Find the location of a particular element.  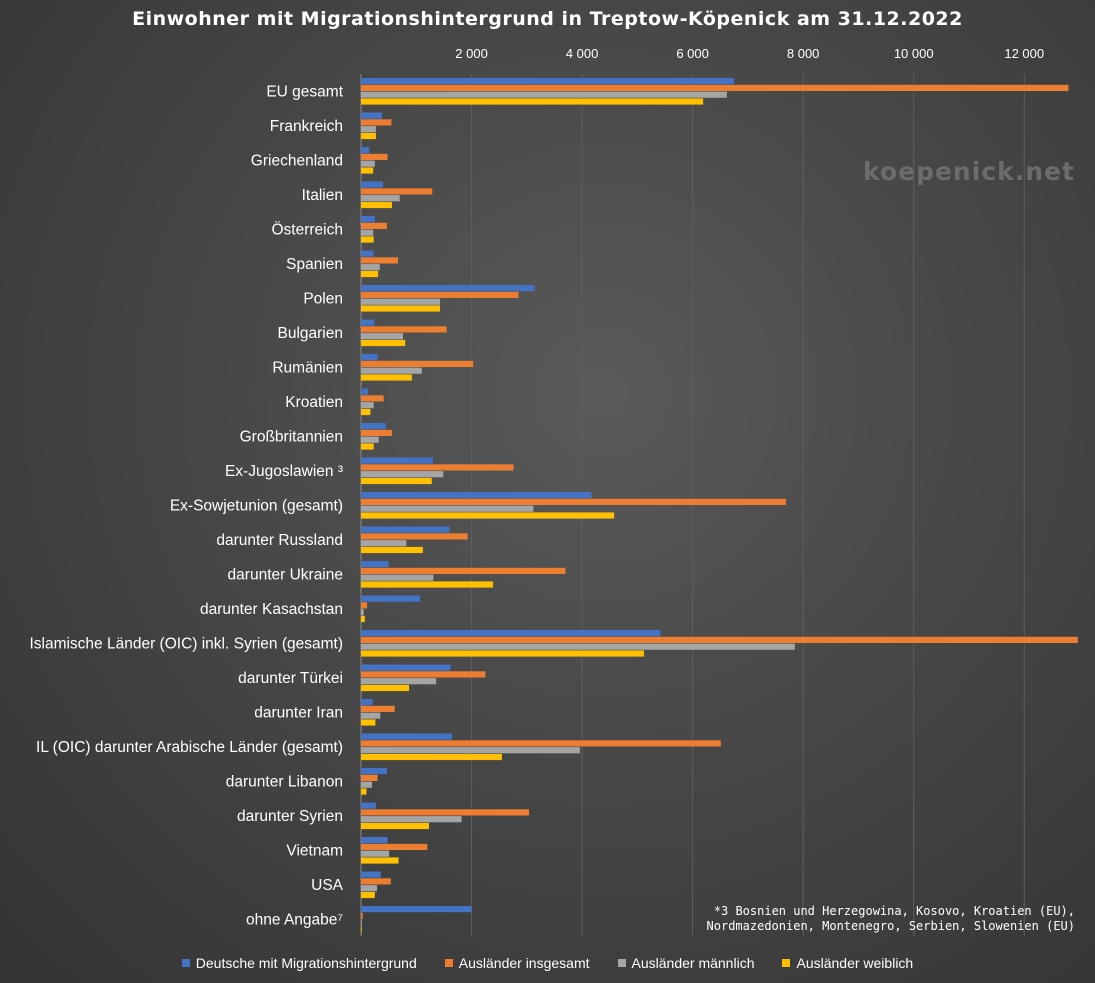

category-label: EU gesamt is located at coordinates (304, 91).